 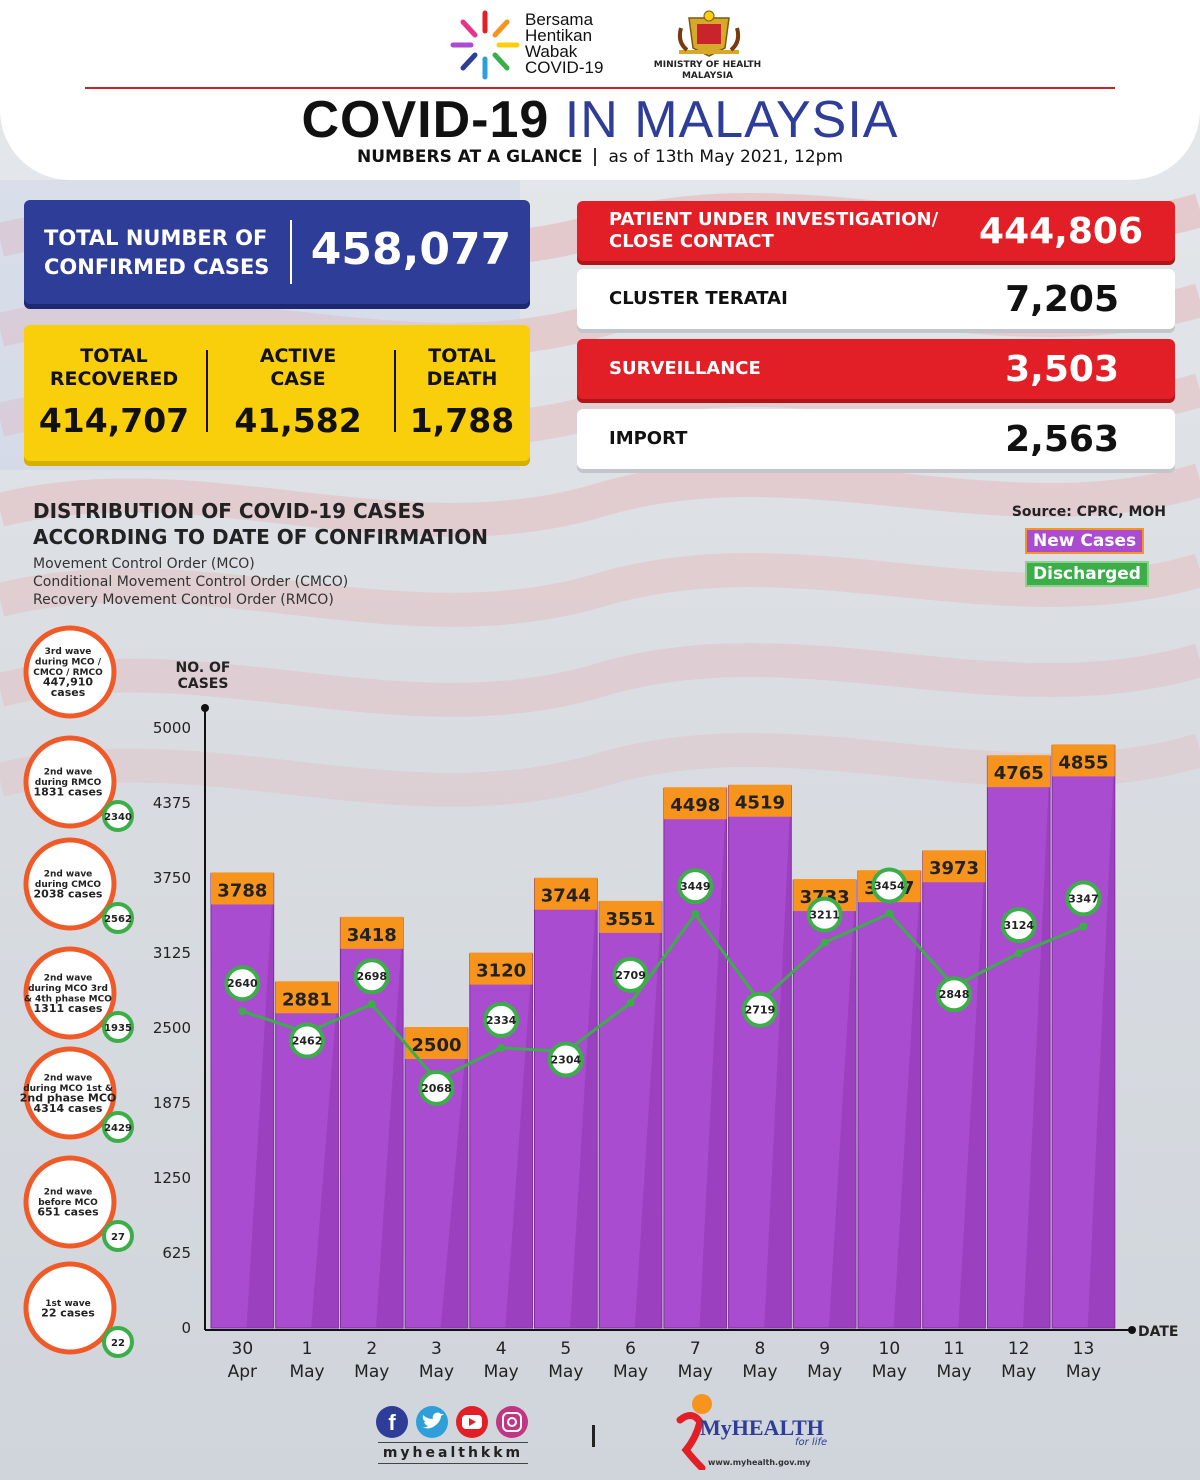 I want to click on x-tick-day: 5, so click(x=565, y=1349).